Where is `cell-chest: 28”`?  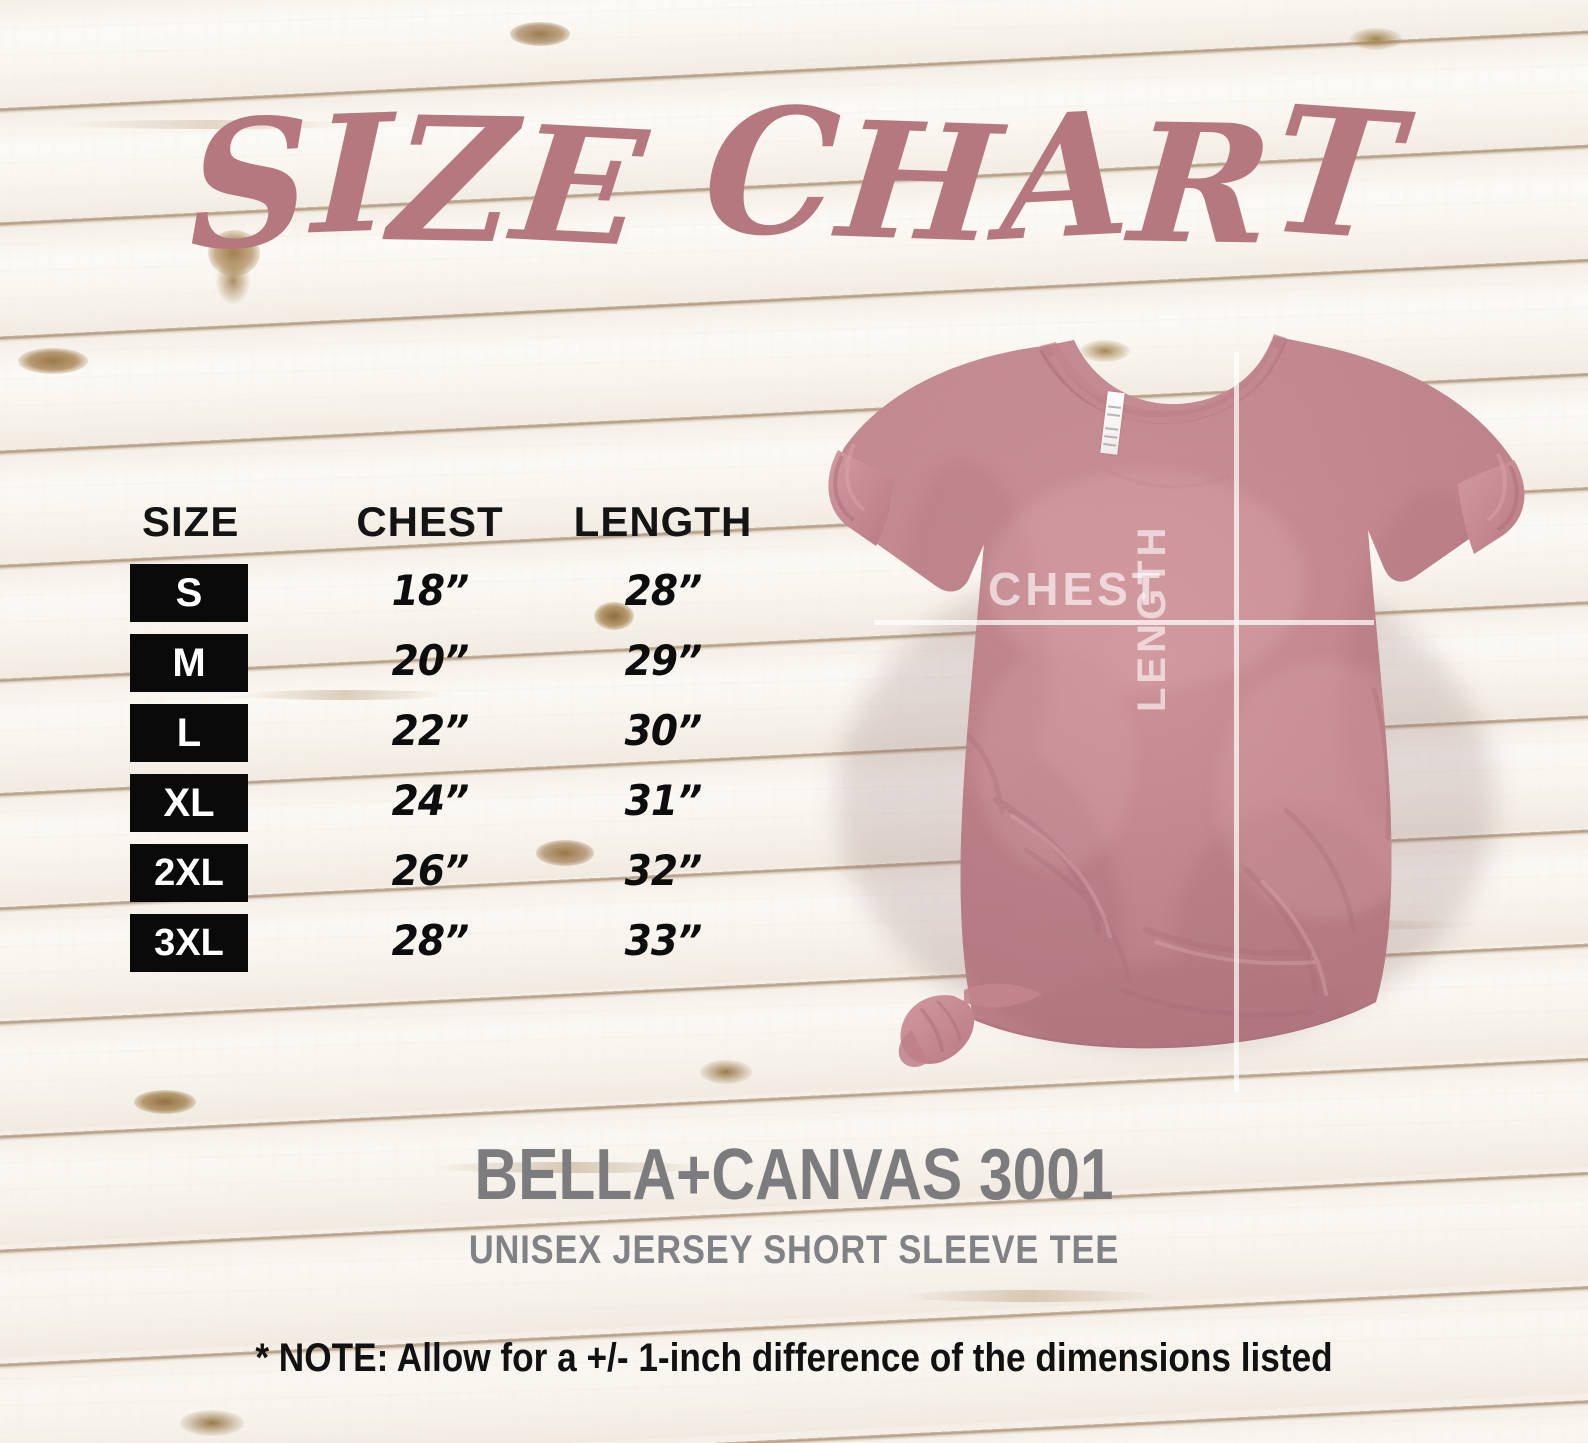 cell-chest: 28” is located at coordinates (430, 940).